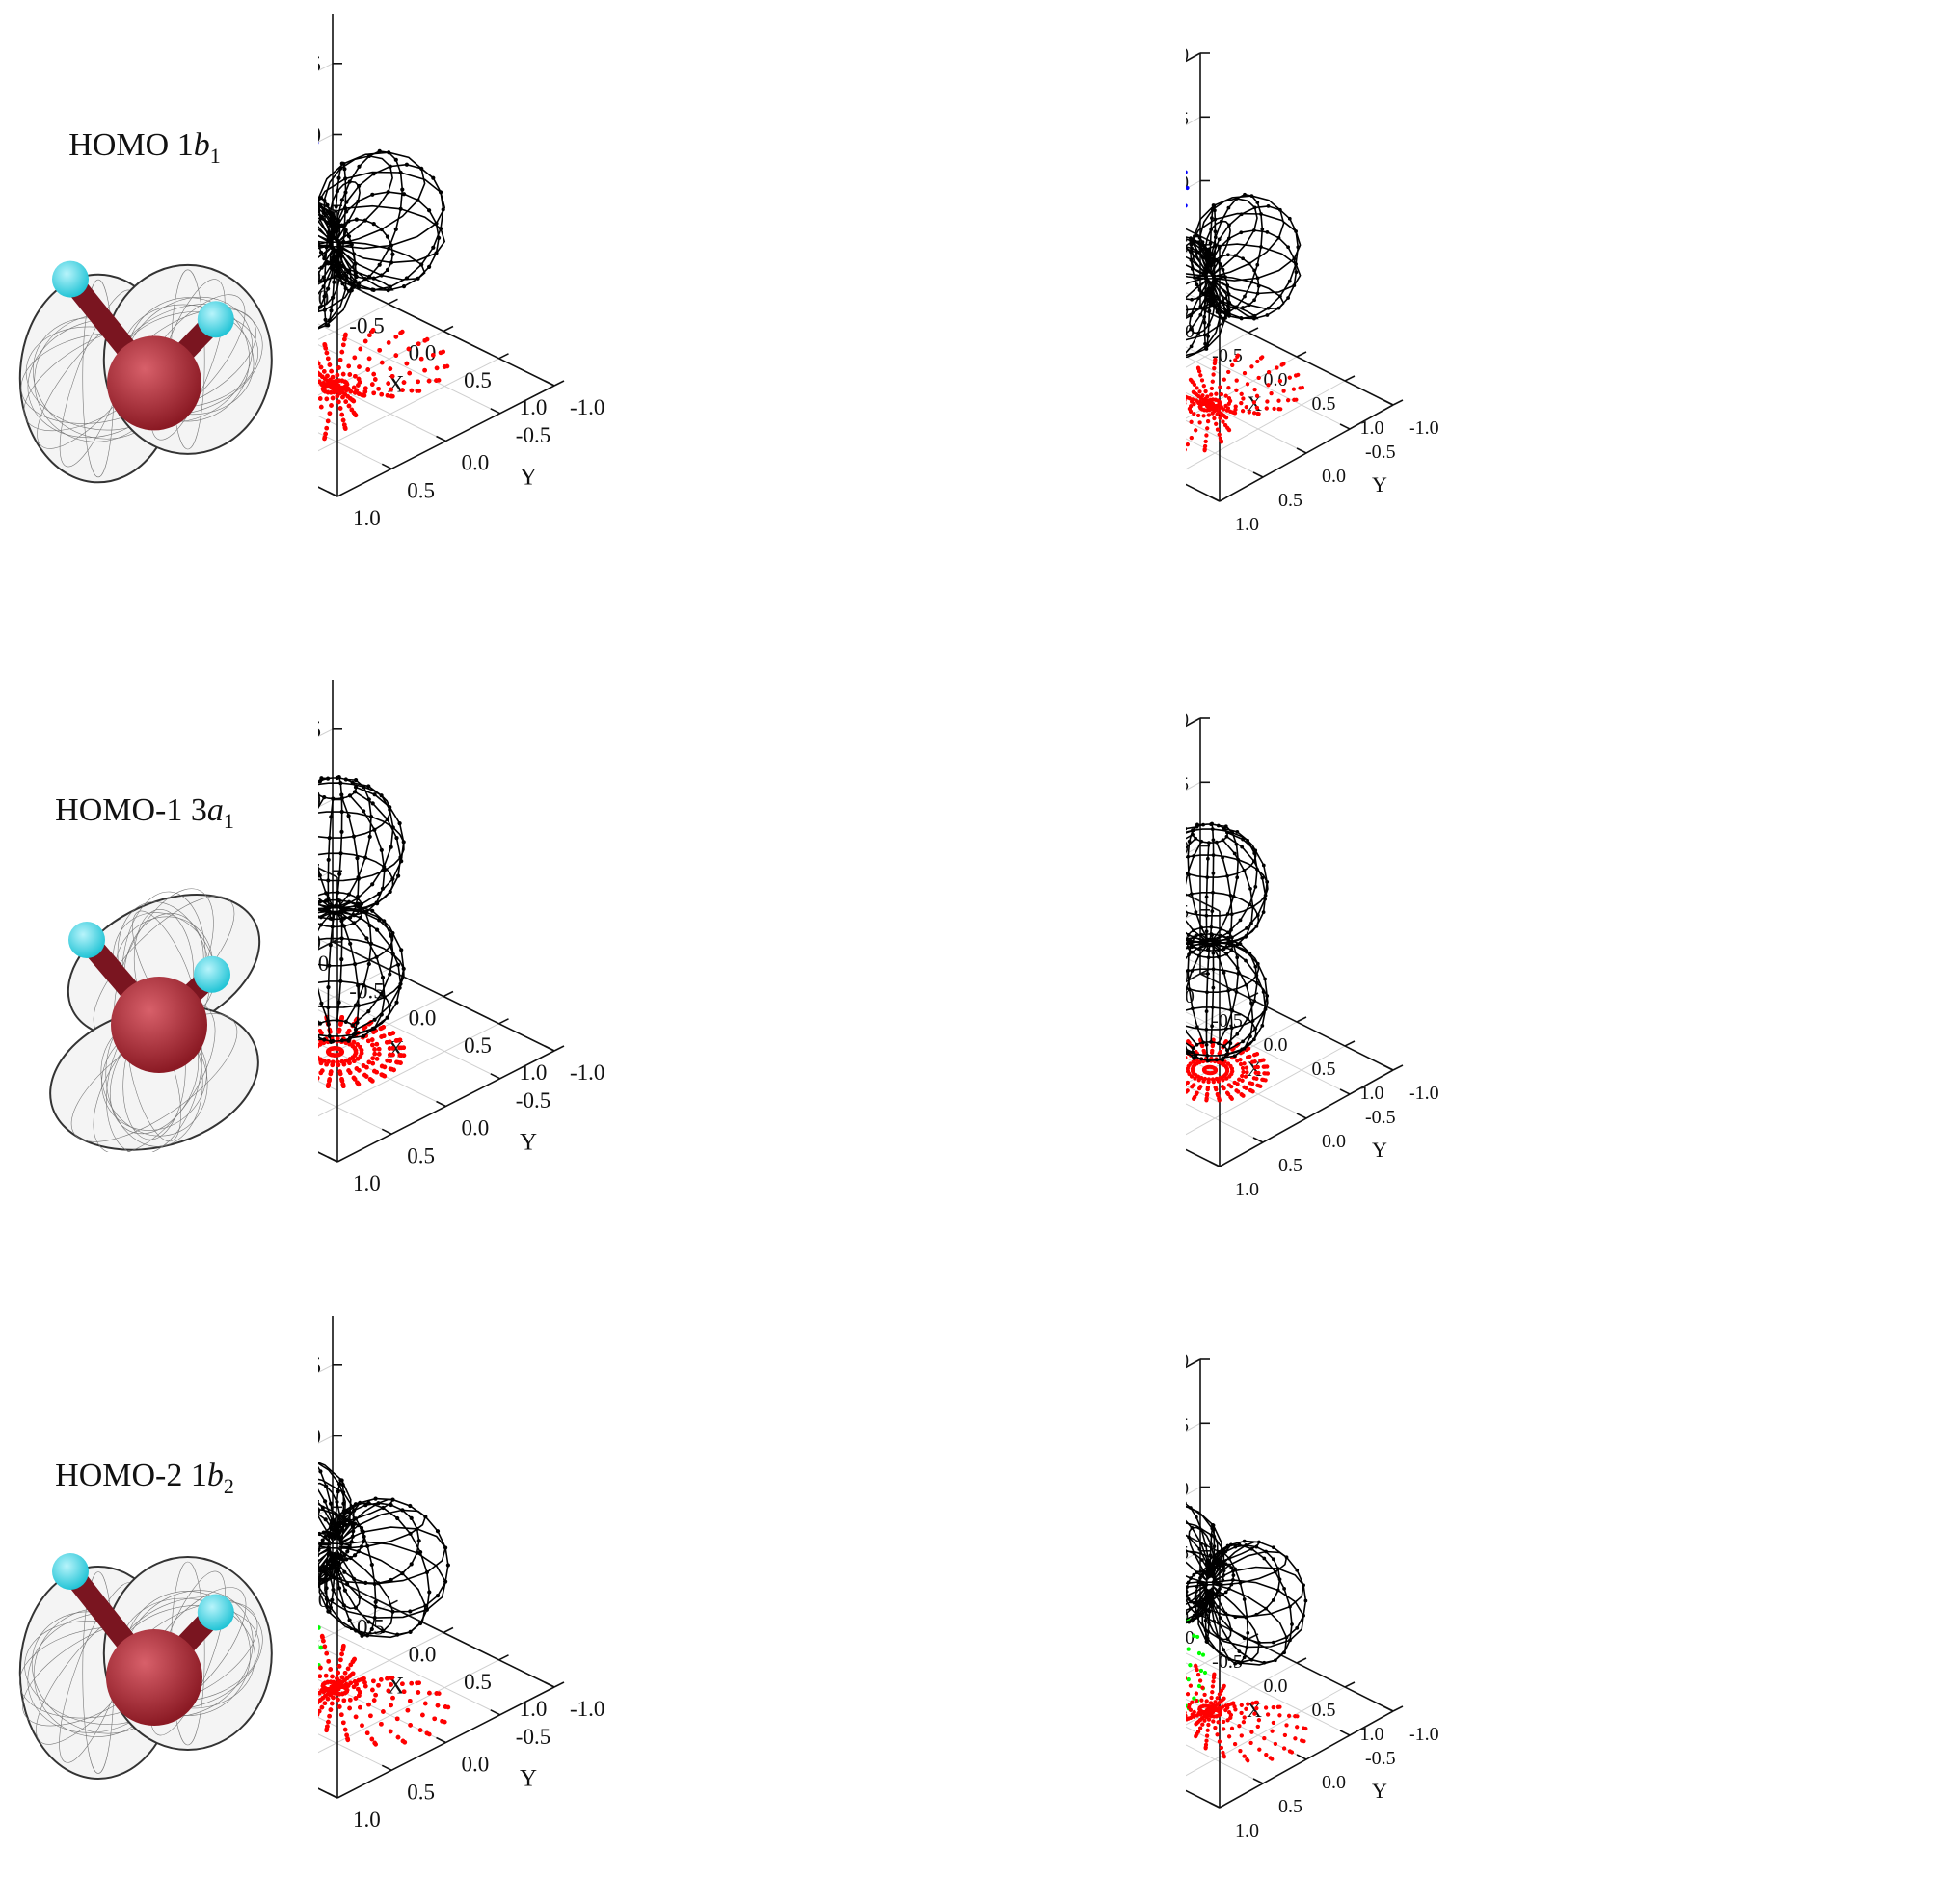 The height and width of the screenshot is (1904, 1960). What do you see at coordinates (144, 148) in the screenshot?
I see `row-label-homo: HOMO 1b1` at bounding box center [144, 148].